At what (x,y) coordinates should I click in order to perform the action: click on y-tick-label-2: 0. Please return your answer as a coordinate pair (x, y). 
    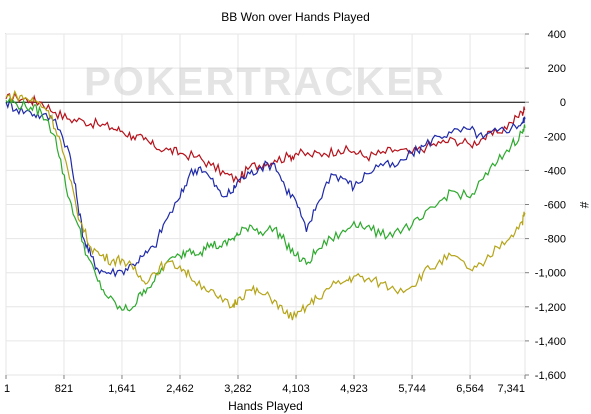
    Looking at the image, I should click on (563, 103).